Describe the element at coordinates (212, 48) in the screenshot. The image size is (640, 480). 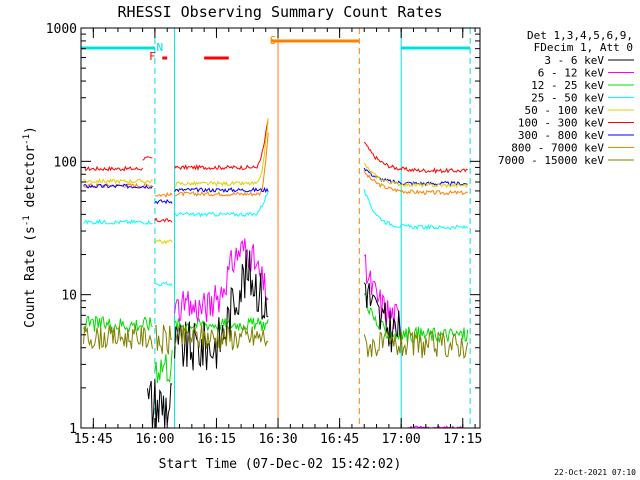
I see `flags: NF S` at that location.